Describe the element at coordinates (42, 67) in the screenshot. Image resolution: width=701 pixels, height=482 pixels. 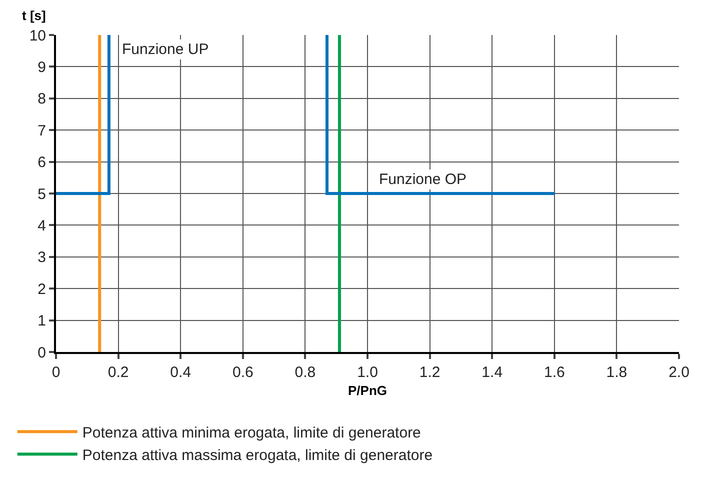
I see `y-tick-label: 9` at that location.